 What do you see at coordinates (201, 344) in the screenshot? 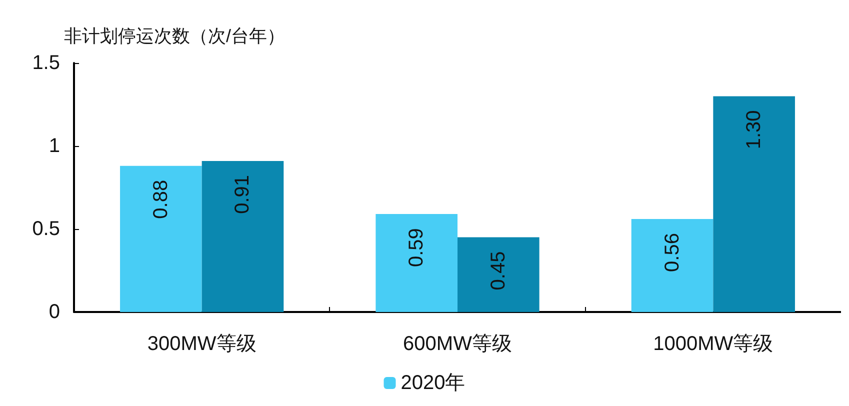
I see `x-tick-label: 300MW等级` at bounding box center [201, 344].